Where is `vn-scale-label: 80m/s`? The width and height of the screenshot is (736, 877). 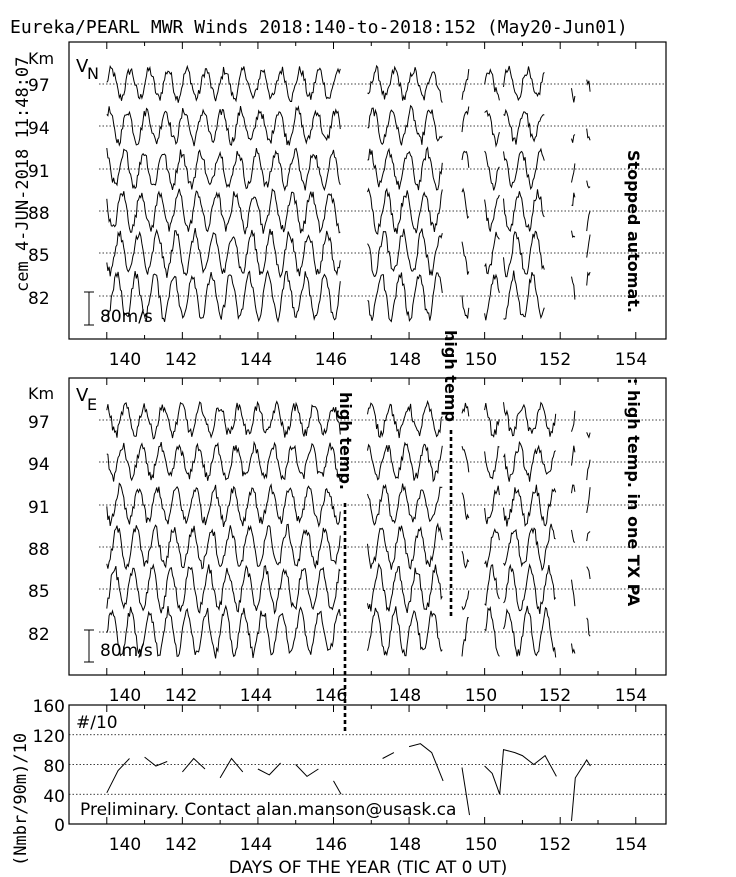
vn-scale-label: 80m/s is located at coordinates (126, 317).